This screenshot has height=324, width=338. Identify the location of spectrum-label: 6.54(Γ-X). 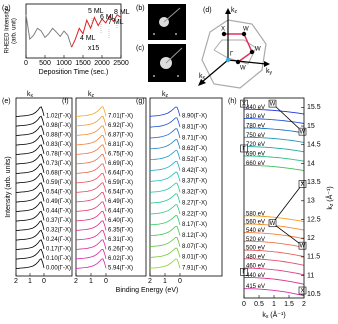
(120, 193).